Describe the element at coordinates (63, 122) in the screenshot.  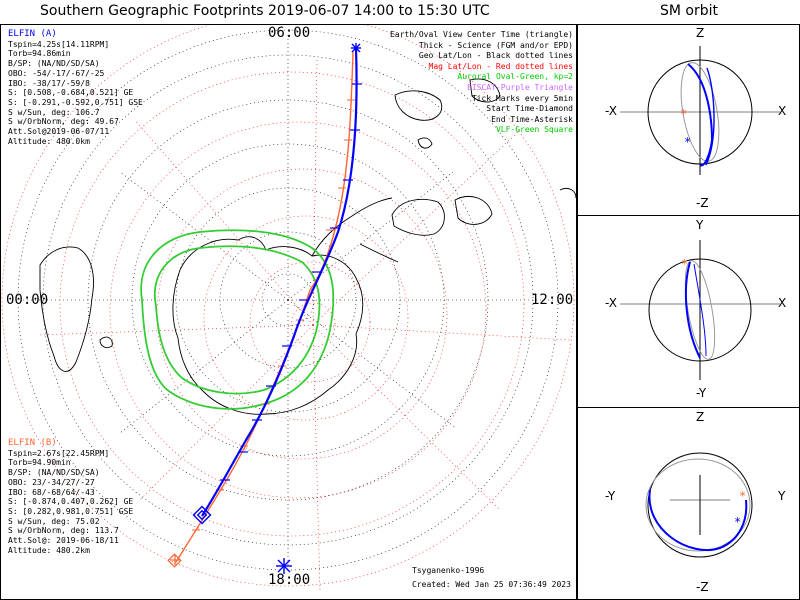
I see `elfin-a-line: S w/OrbNorm, deg: 49.67` at that location.